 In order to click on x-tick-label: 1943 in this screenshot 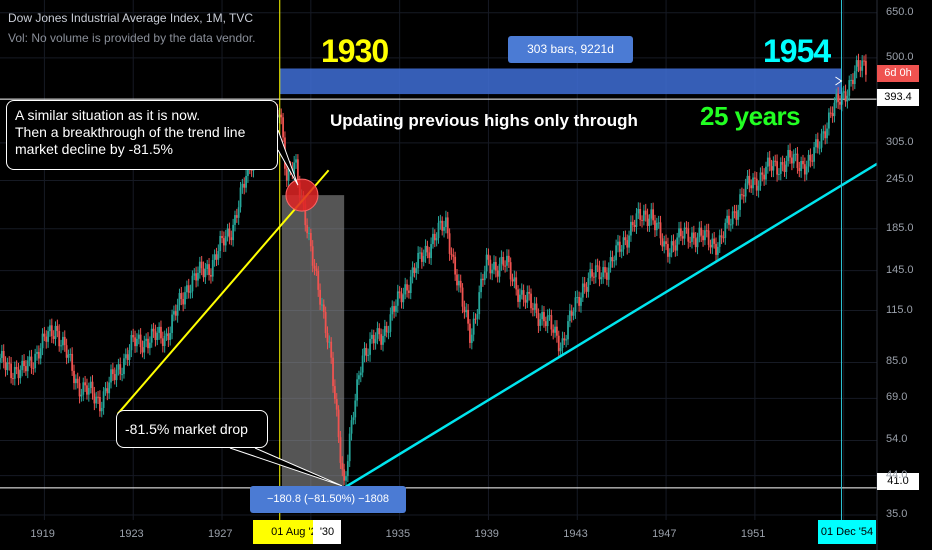, I will do `click(575, 534)`.